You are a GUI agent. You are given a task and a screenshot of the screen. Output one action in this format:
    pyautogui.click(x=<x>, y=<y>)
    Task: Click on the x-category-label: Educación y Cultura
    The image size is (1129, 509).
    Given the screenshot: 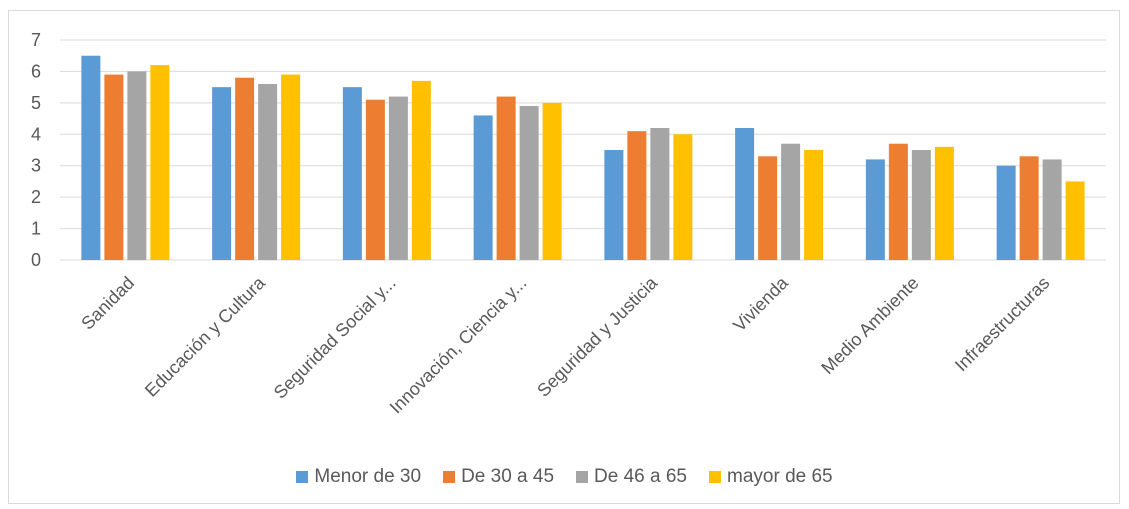 What is the action you would take?
    pyautogui.click(x=205, y=336)
    